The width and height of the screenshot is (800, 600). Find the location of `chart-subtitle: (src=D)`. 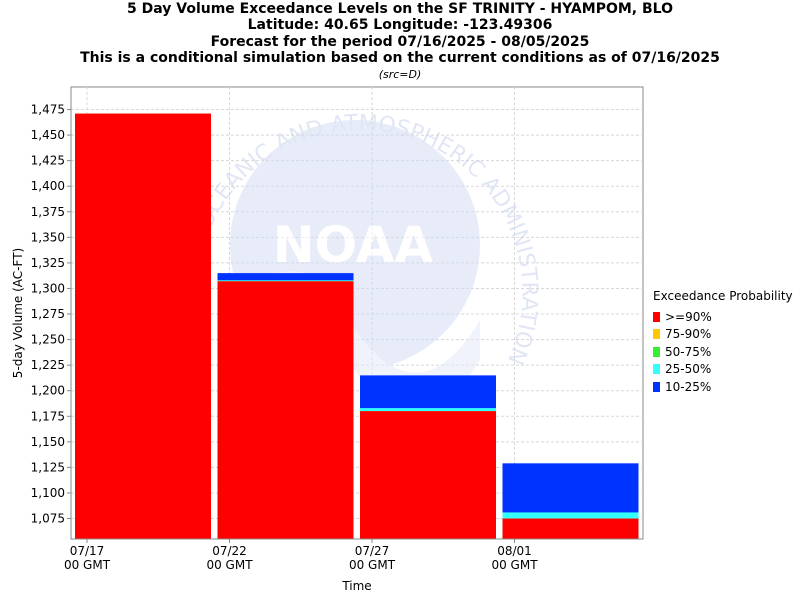

chart-subtitle: (src=D) is located at coordinates (400, 74).